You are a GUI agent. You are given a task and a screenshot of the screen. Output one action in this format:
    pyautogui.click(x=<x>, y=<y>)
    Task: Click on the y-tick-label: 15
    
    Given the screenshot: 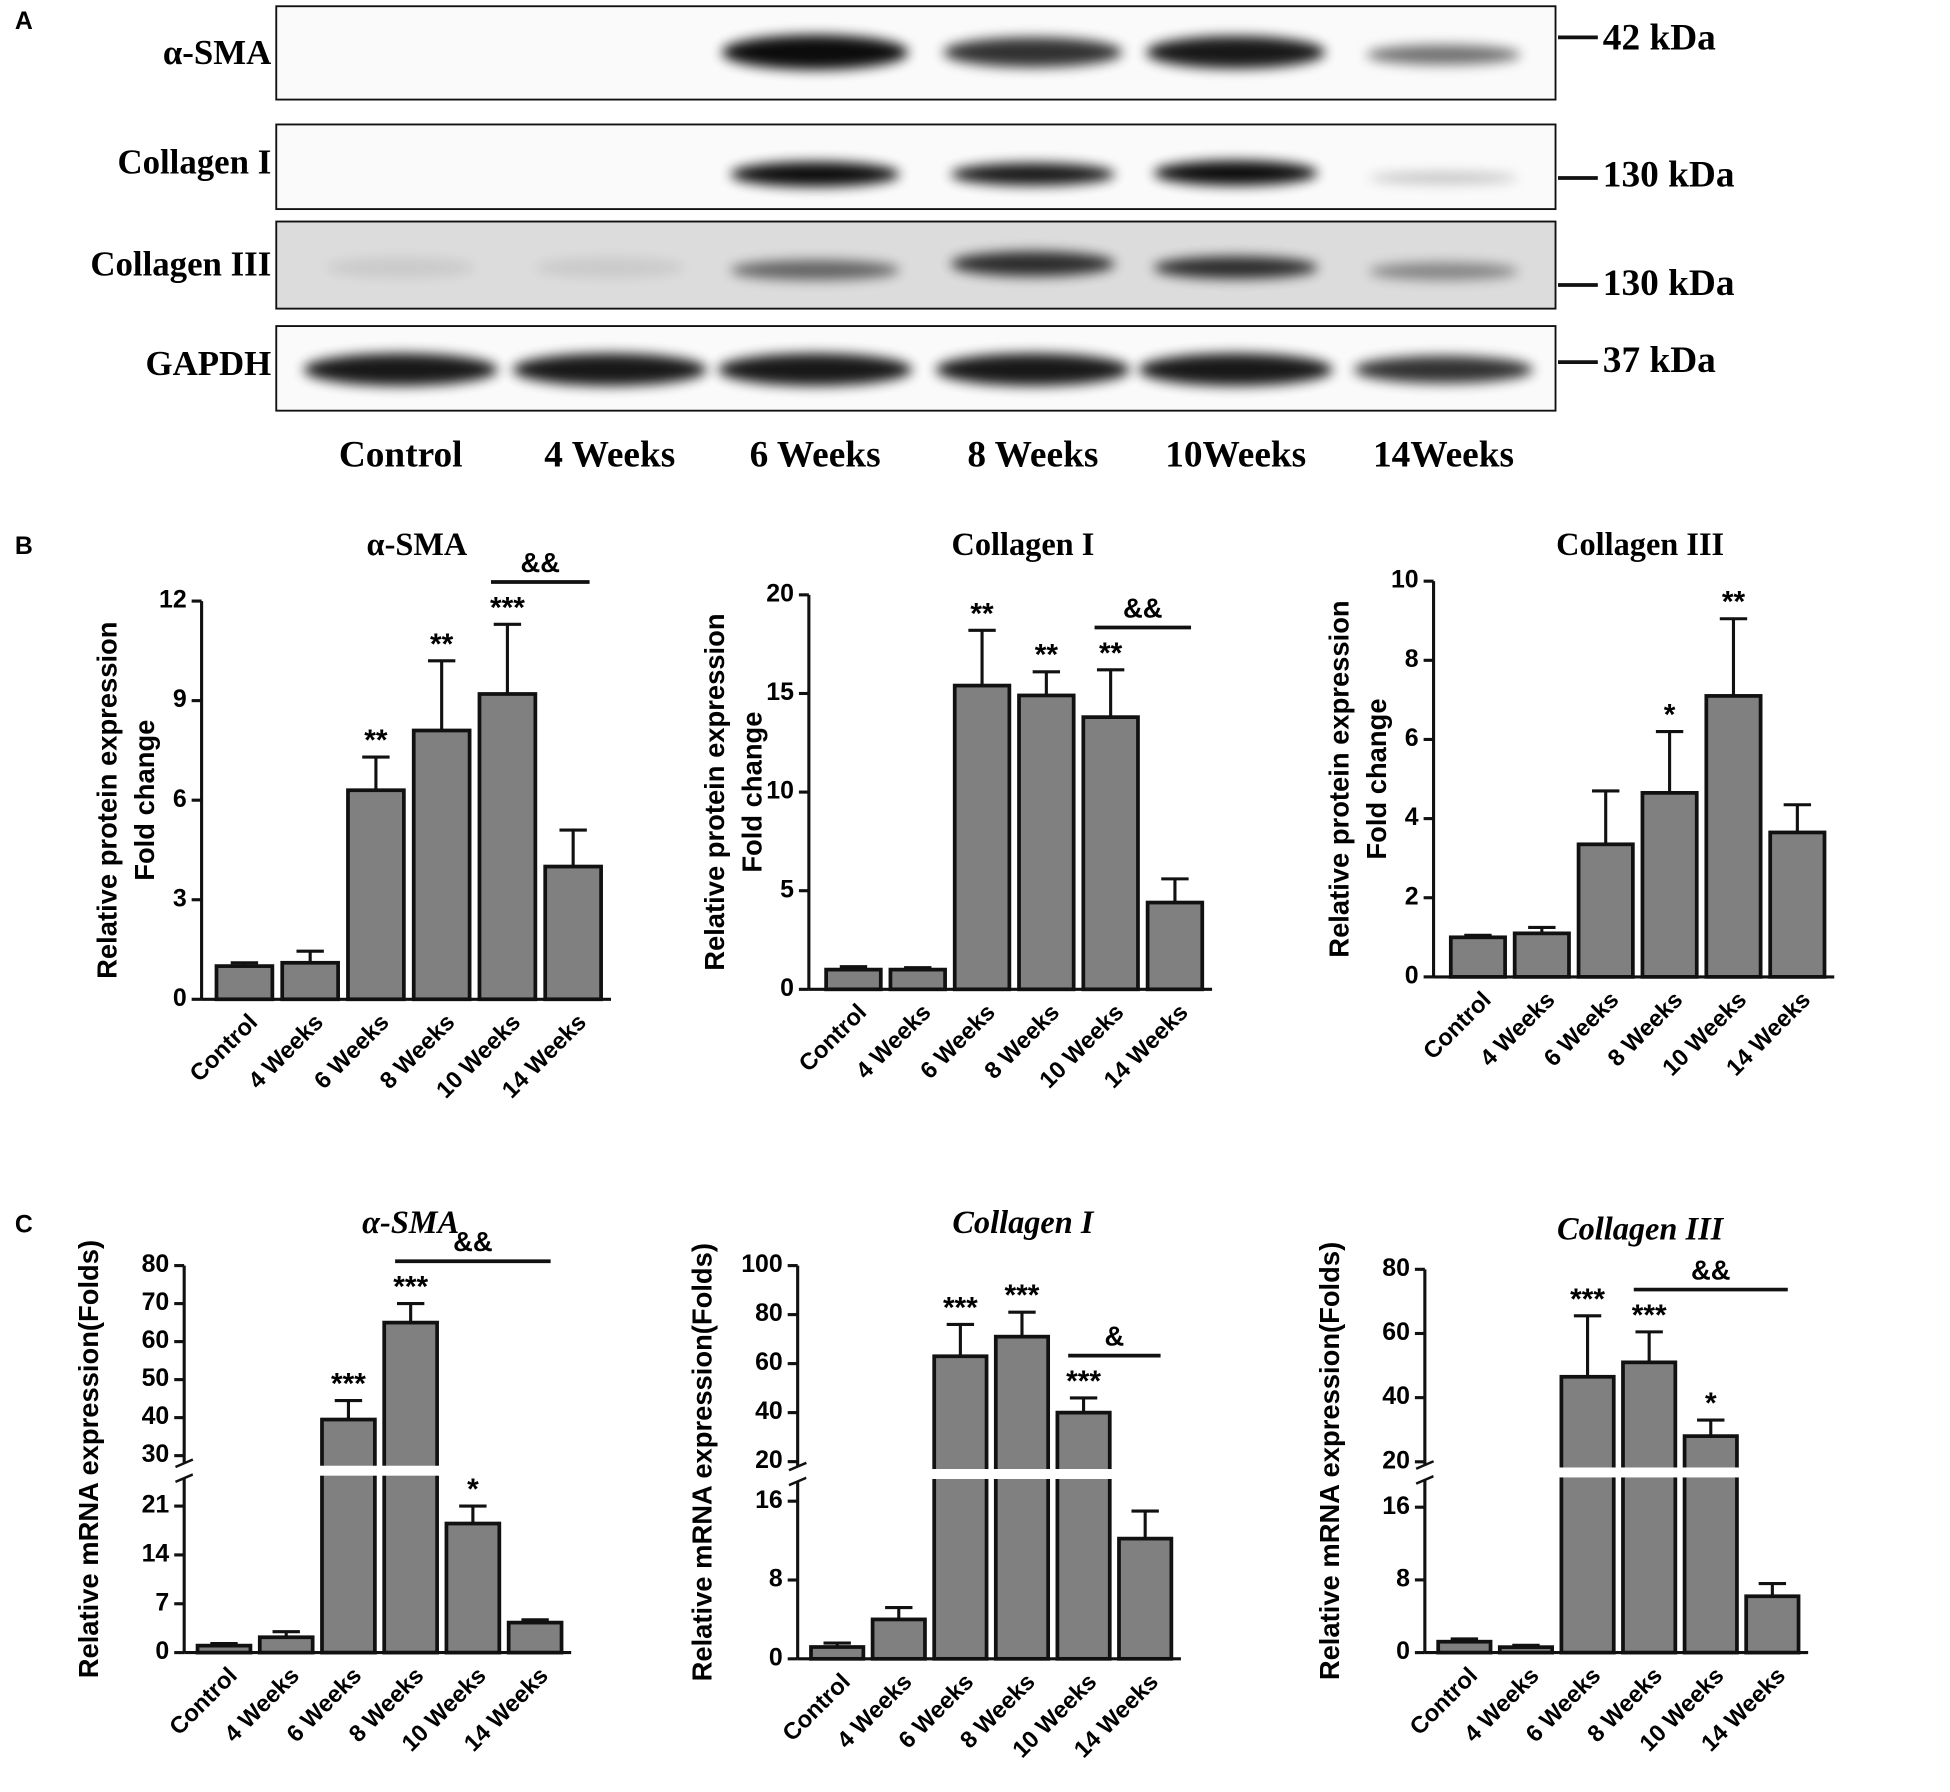 What is the action you would take?
    pyautogui.click(x=780, y=692)
    